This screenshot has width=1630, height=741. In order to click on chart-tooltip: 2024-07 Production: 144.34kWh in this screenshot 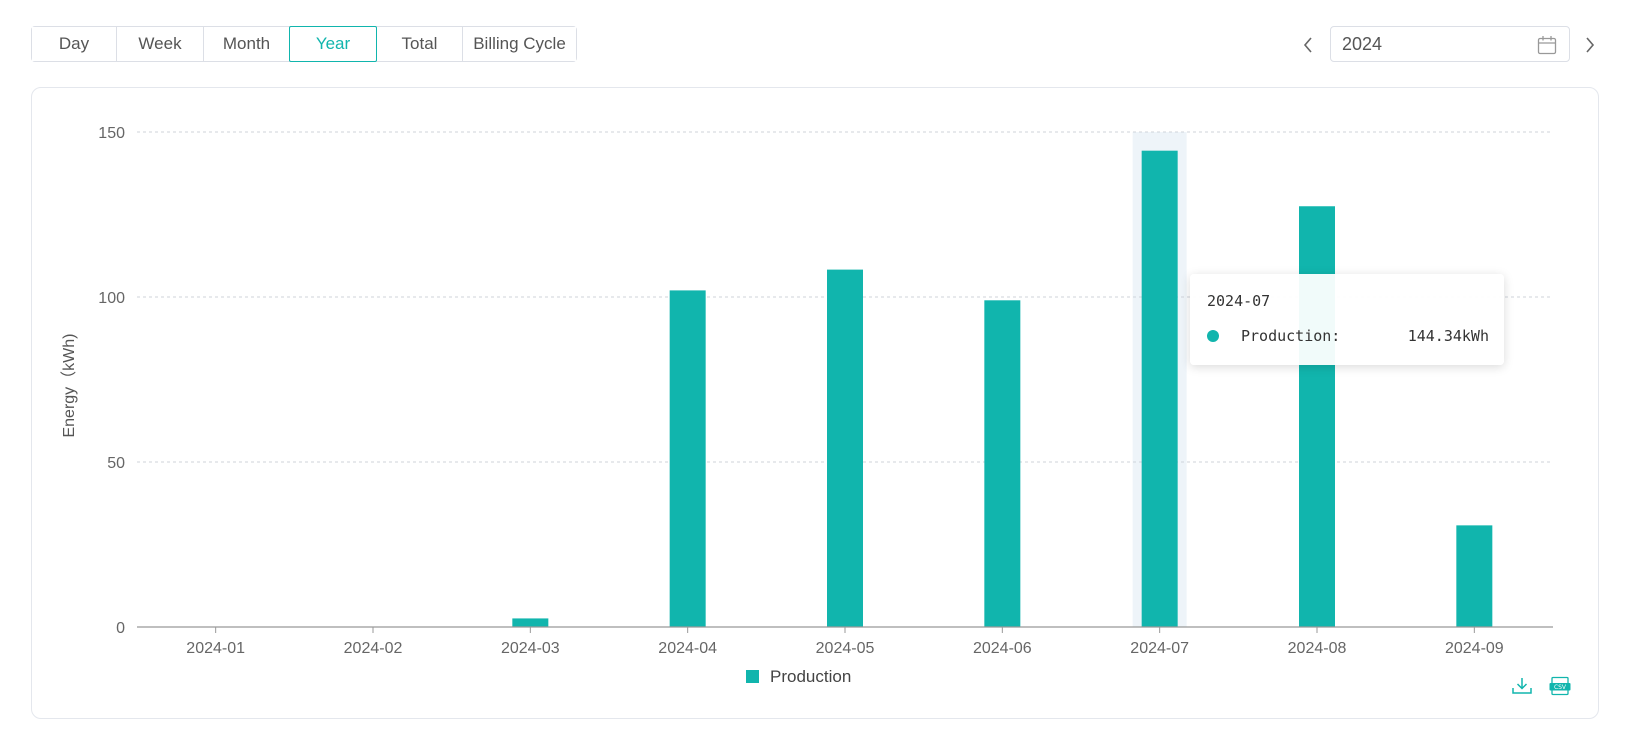, I will do `click(1347, 319)`.